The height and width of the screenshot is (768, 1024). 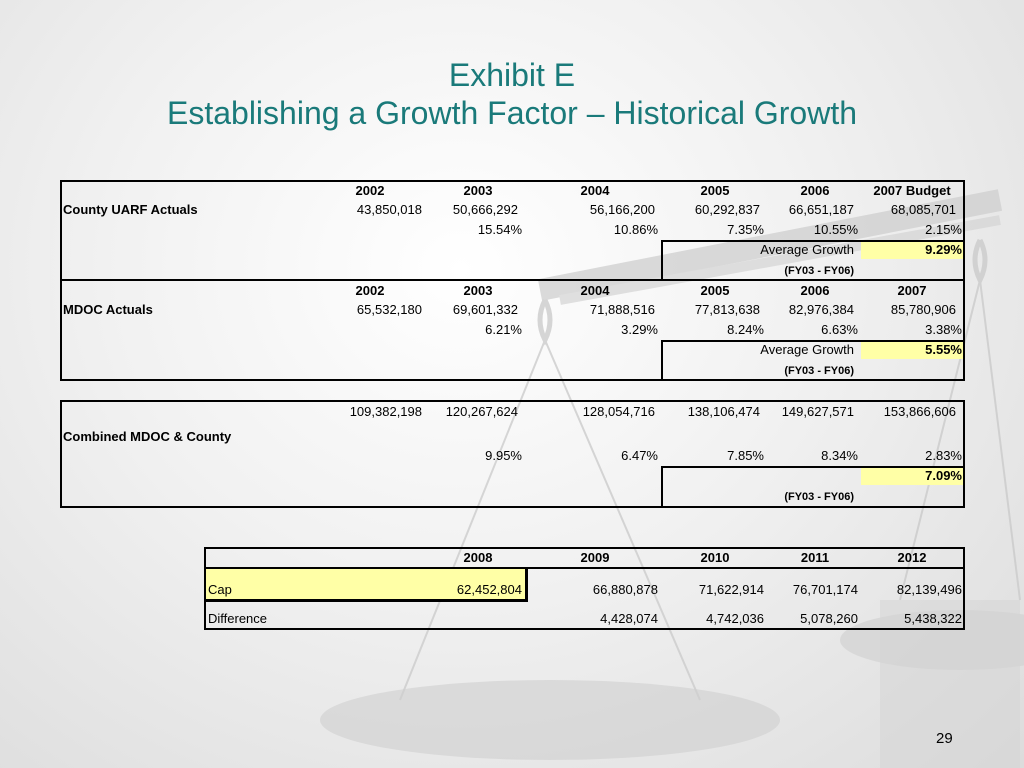 What do you see at coordinates (147, 436) in the screenshot?
I see `combined-row-label: Combined MDOC & County` at bounding box center [147, 436].